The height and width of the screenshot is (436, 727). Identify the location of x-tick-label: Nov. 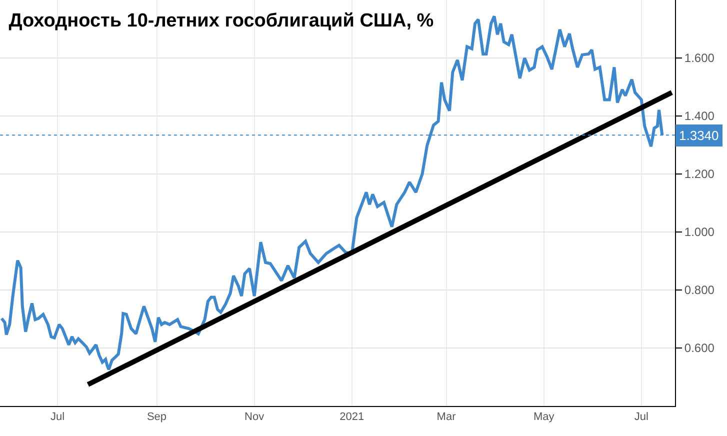
(254, 417).